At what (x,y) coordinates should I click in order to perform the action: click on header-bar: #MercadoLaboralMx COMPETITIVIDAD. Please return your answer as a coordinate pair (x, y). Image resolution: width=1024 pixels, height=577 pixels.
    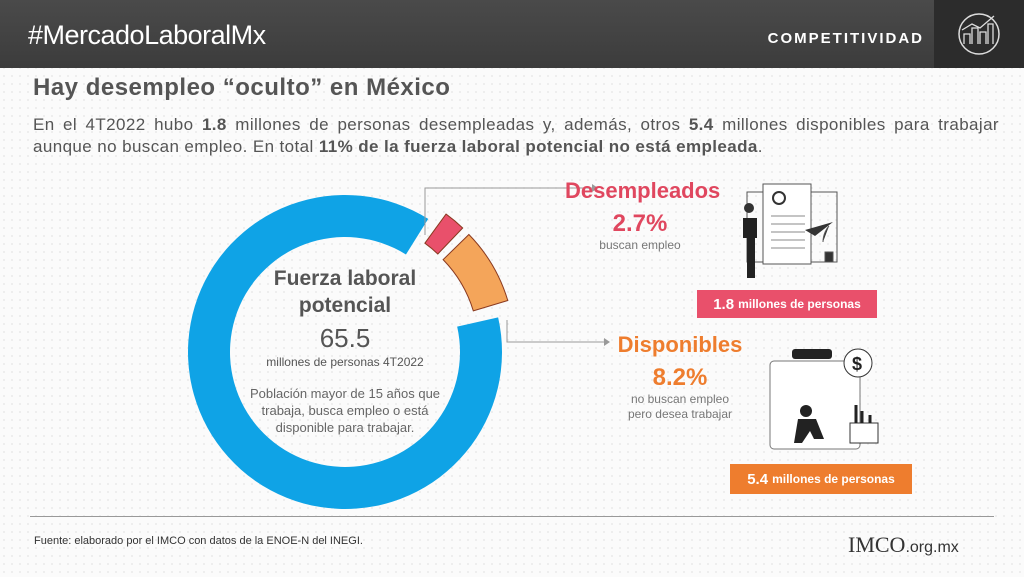
    Looking at the image, I should click on (512, 34).